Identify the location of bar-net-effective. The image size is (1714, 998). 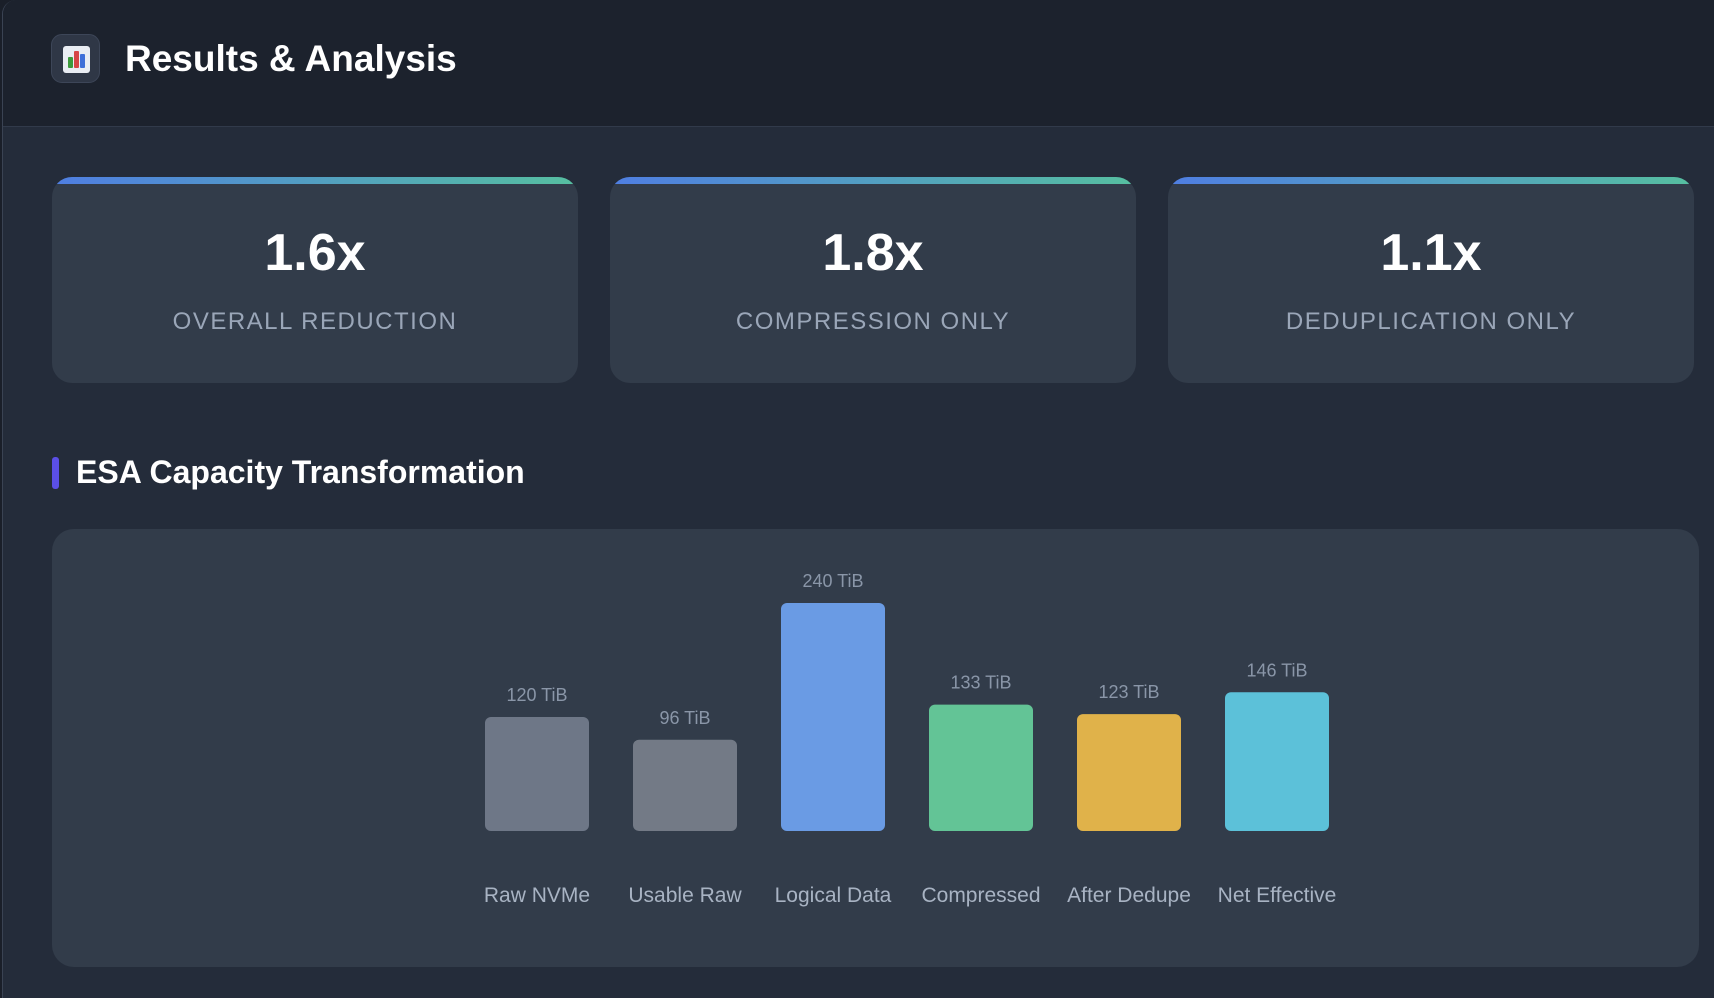
(1277, 761).